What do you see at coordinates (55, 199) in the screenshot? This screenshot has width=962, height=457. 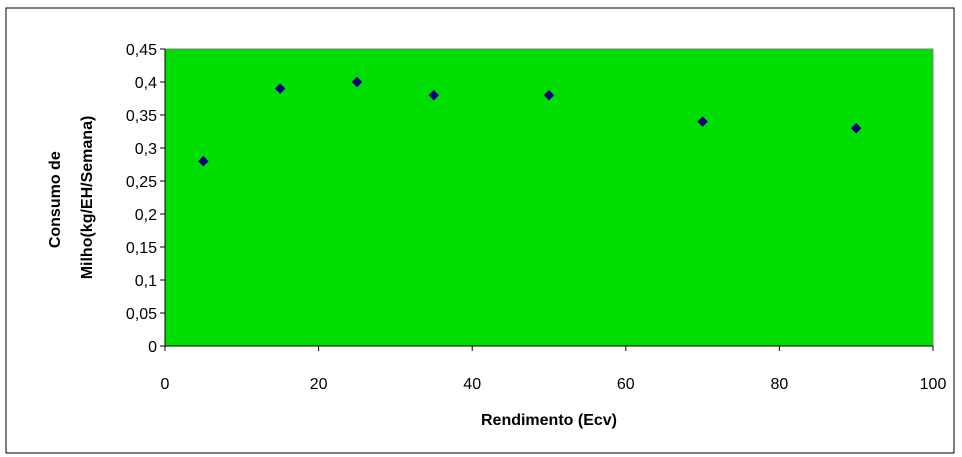 I see `y-axis-title-line-1: Consumo de` at bounding box center [55, 199].